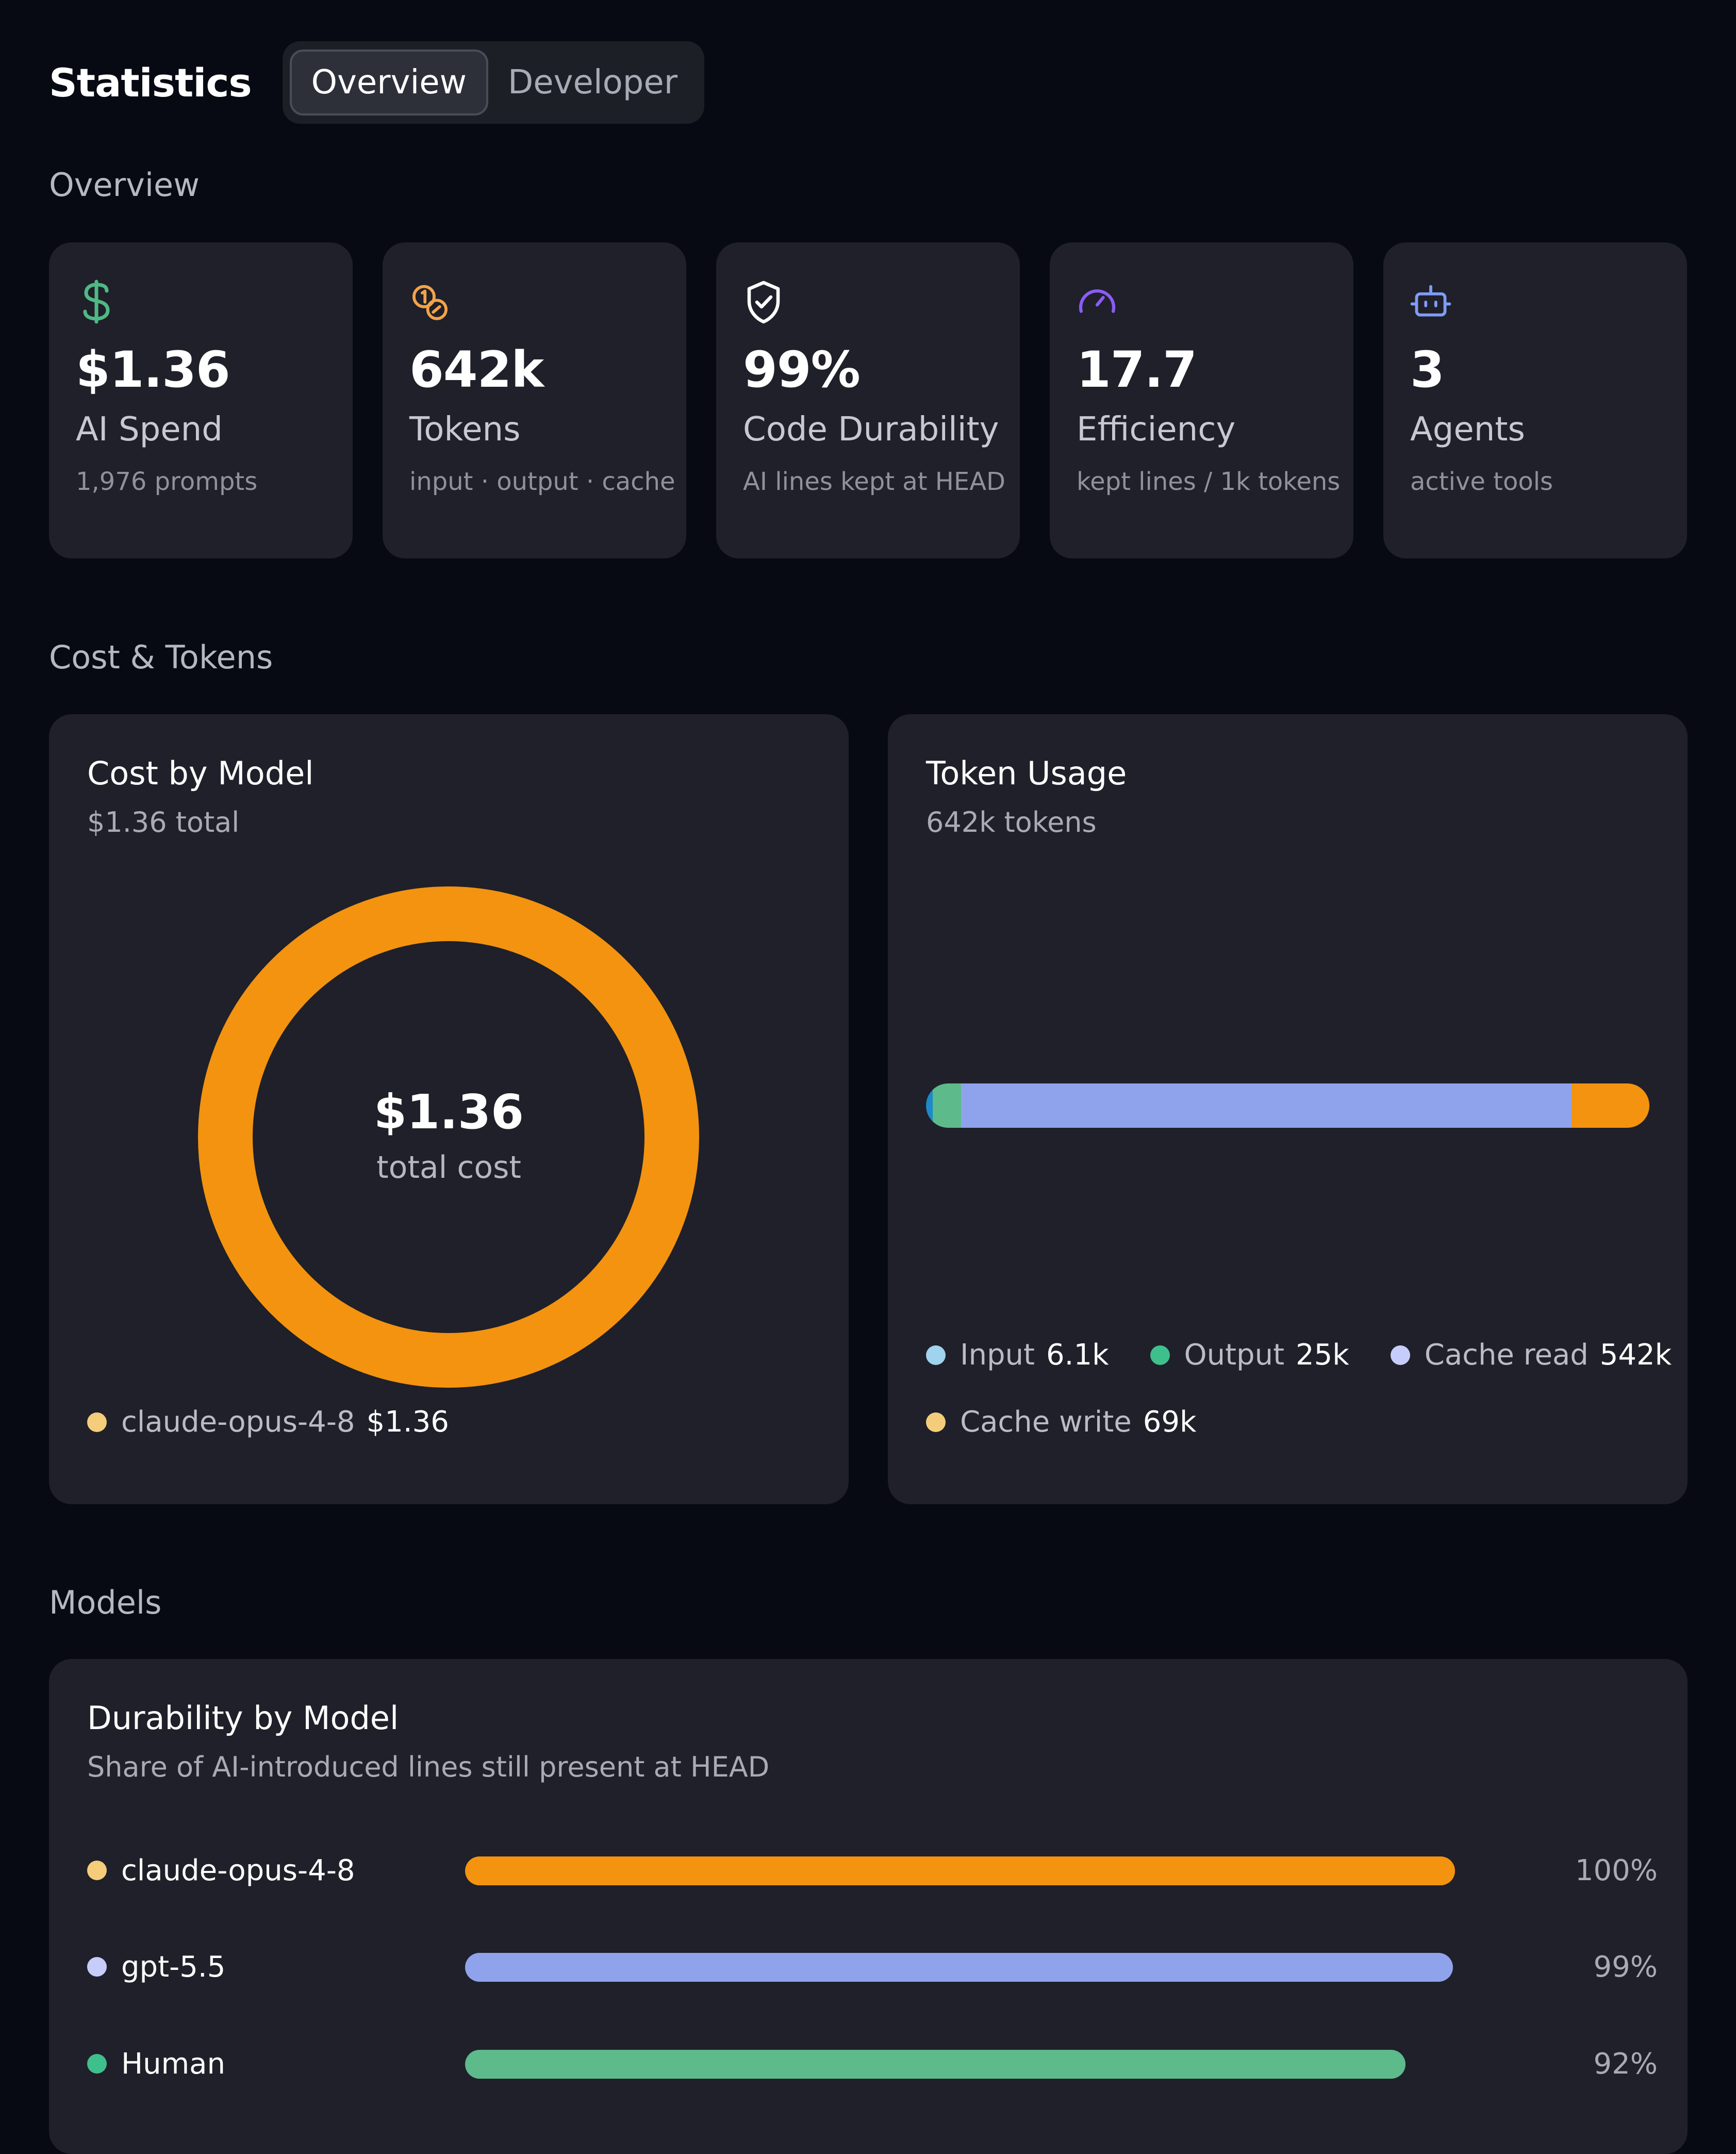  Describe the element at coordinates (150, 82) in the screenshot. I see `page-title: Statistics` at that location.